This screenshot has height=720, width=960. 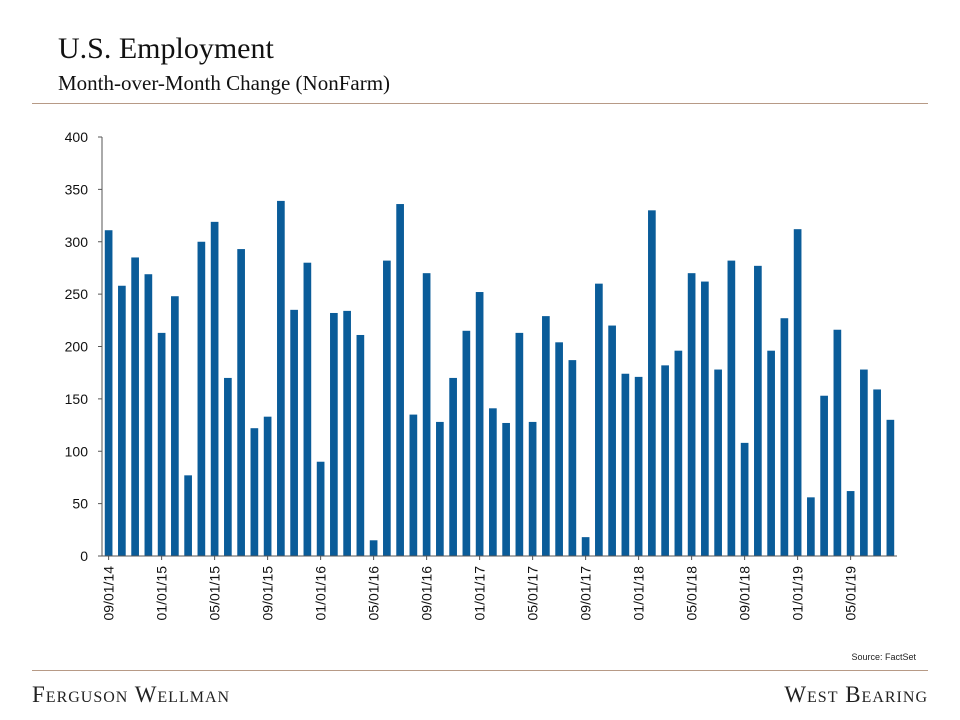 I want to click on source-note: Source: FactSet, so click(x=883, y=657).